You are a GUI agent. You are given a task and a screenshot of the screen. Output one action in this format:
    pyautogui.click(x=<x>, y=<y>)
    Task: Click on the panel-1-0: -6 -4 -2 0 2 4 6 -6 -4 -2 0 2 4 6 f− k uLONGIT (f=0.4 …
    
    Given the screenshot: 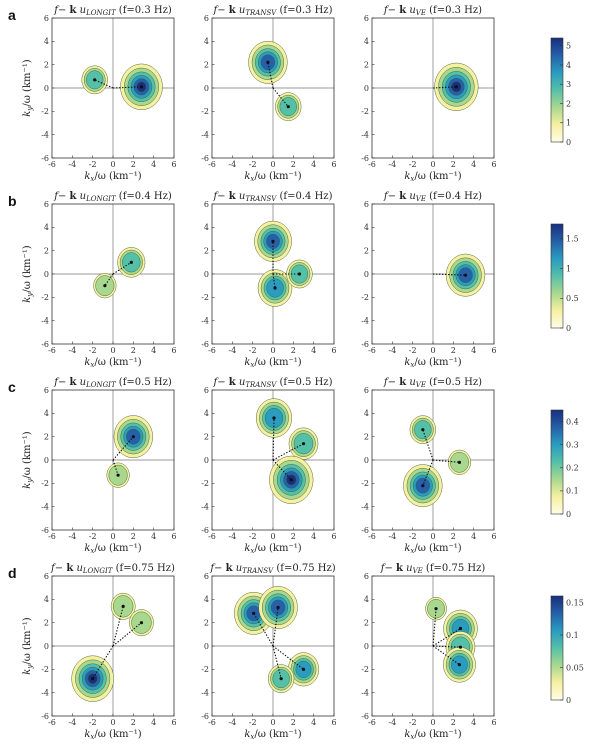 What is the action you would take?
    pyautogui.click(x=99, y=280)
    